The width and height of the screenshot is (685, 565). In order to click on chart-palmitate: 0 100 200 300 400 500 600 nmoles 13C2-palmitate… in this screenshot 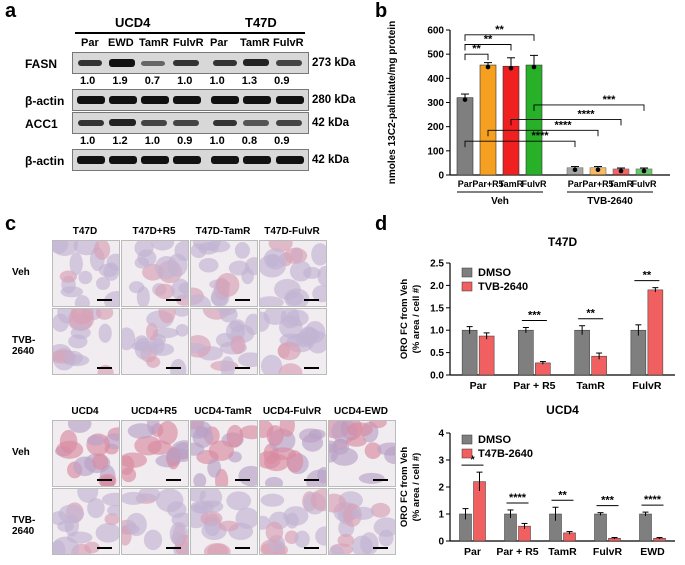, I will do `click(528, 113)`.